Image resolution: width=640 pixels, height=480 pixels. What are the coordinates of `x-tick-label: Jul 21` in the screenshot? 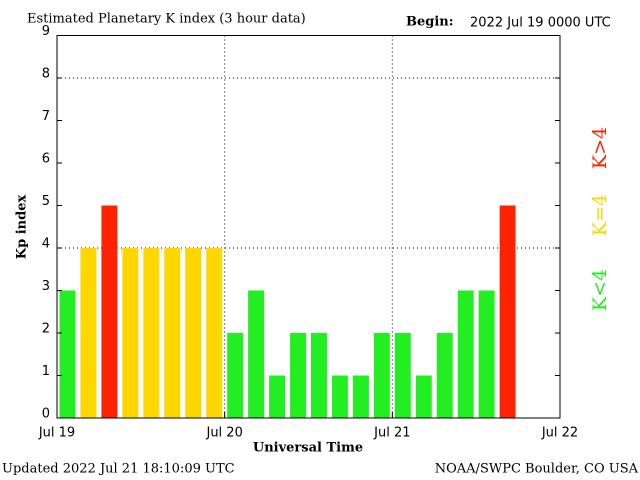 It's located at (391, 433).